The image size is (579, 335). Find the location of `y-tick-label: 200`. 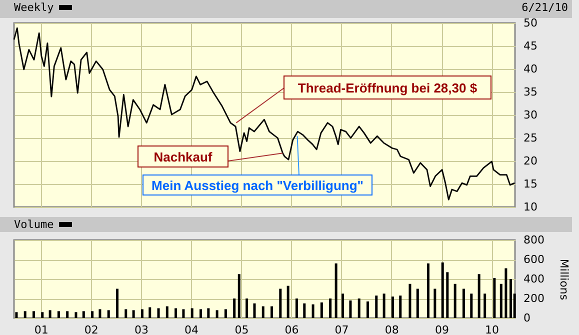

y-tick-label: 200 is located at coordinates (534, 298).